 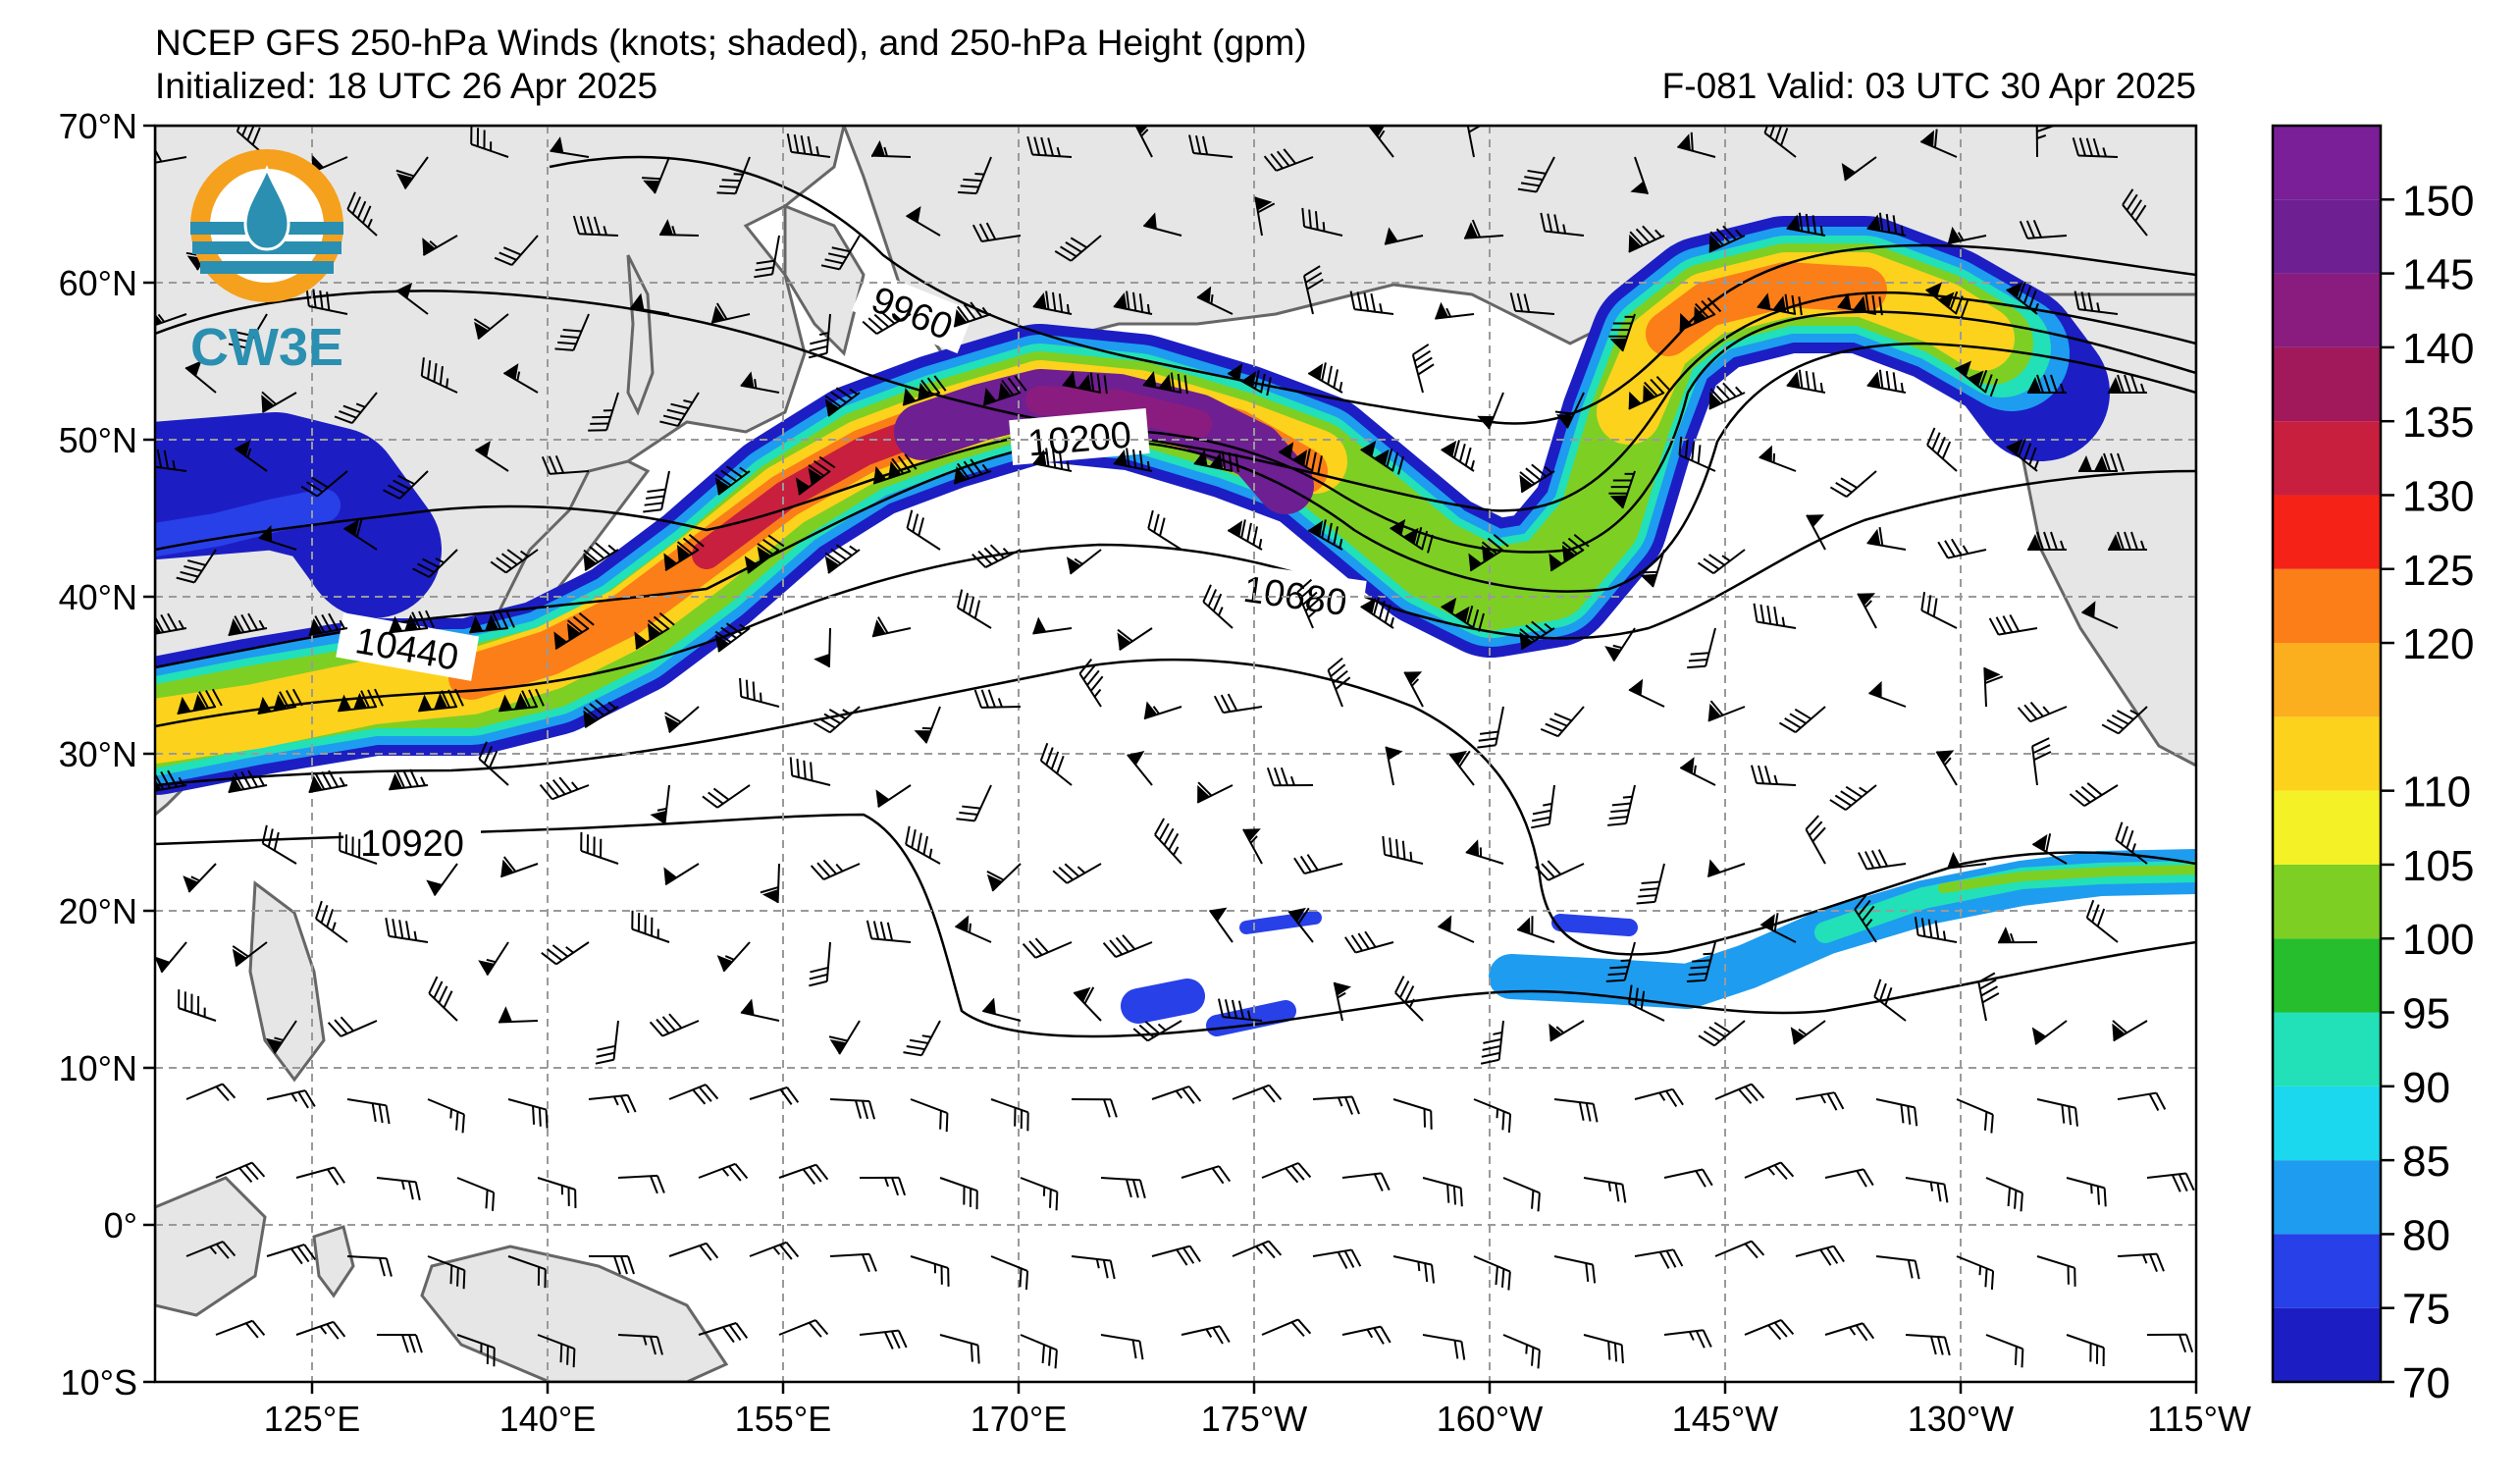 I want to click on colorbar-label-7: 105, so click(x=2438, y=866).